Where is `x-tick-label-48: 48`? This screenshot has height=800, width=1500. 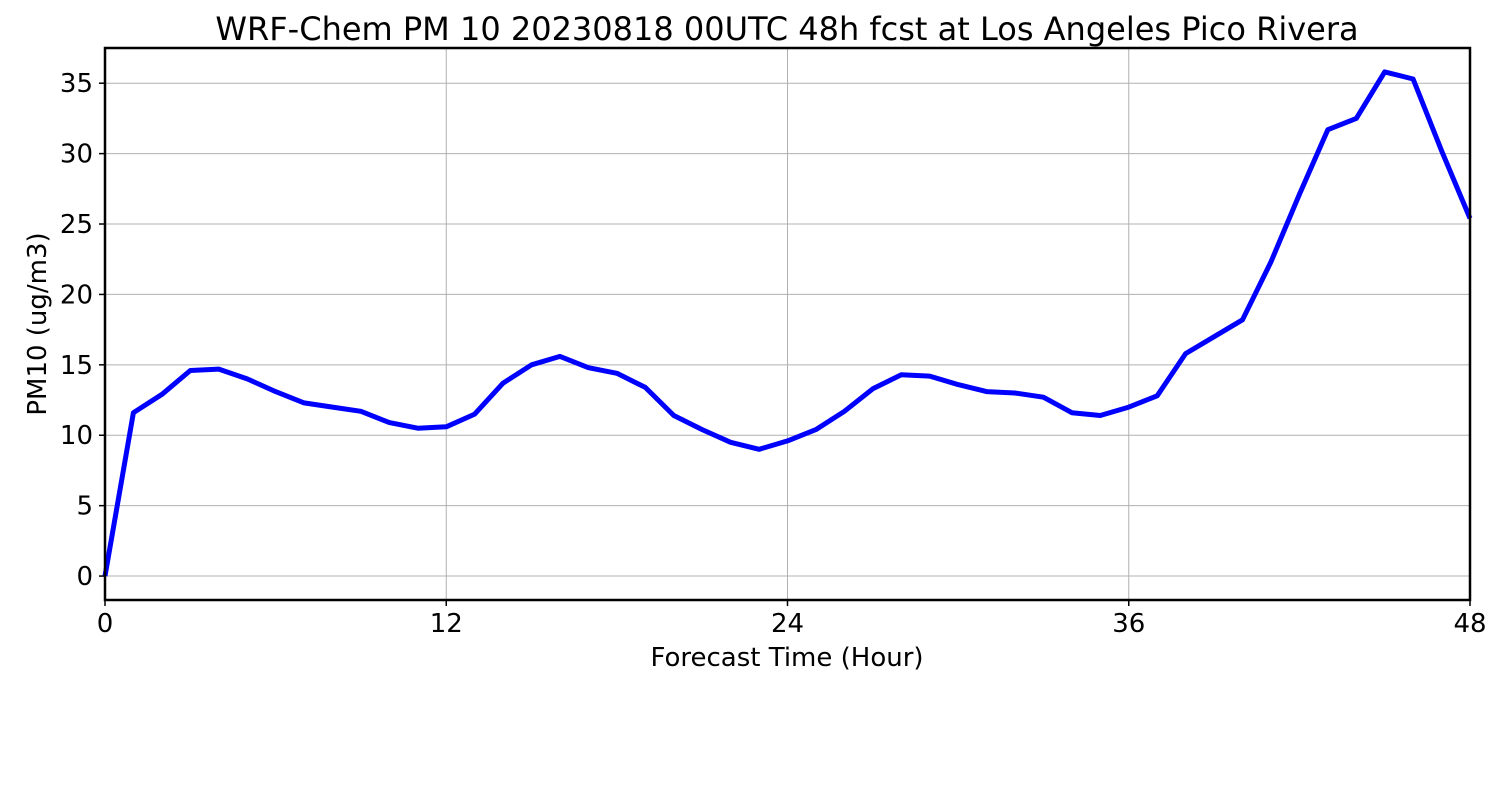
x-tick-label-48: 48 is located at coordinates (1469, 624).